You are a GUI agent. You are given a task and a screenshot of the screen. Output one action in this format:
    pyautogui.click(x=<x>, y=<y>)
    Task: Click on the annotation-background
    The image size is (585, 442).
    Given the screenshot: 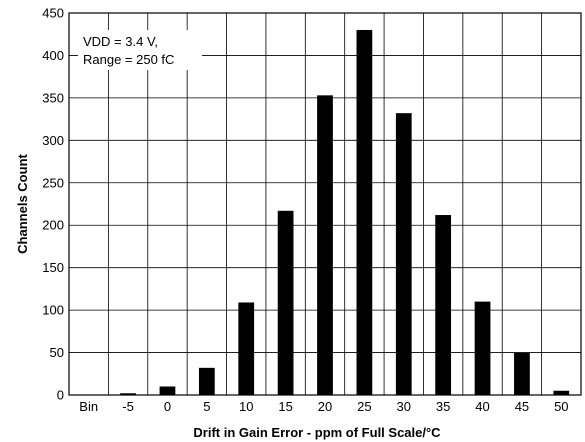 What is the action you would take?
    pyautogui.click(x=140, y=50)
    